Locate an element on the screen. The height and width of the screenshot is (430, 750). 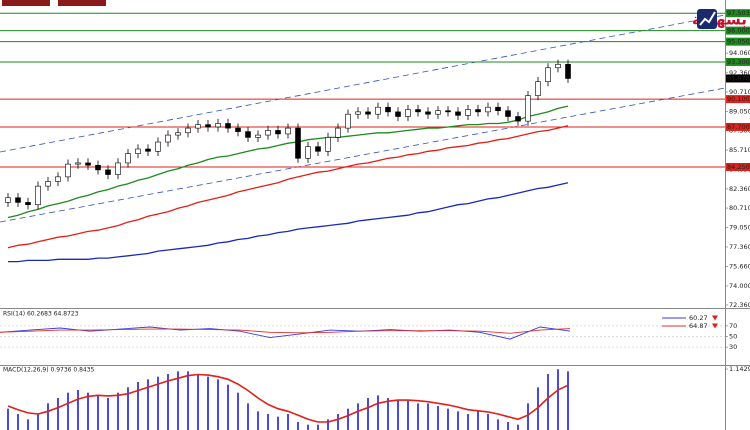
logo-icon-arrow is located at coordinates (707, 18).